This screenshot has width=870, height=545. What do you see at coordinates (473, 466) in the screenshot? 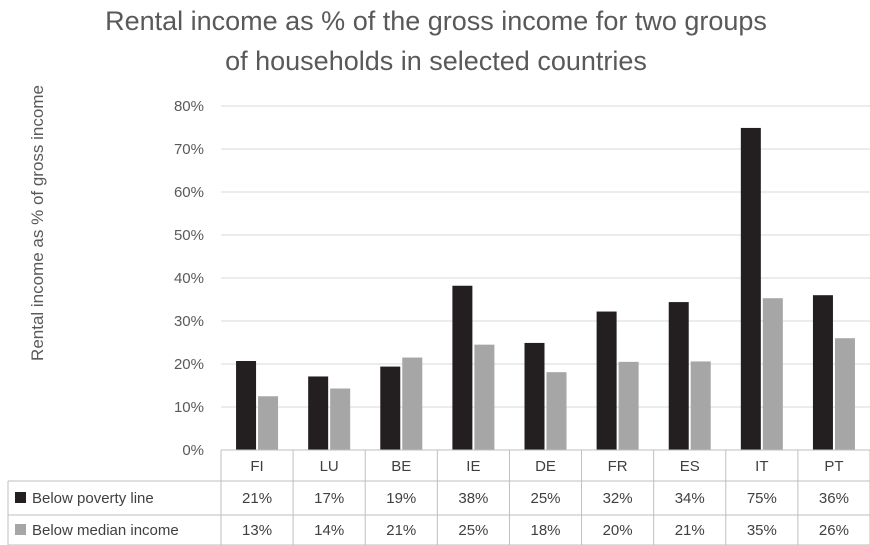
I see `category-label: IE` at bounding box center [473, 466].